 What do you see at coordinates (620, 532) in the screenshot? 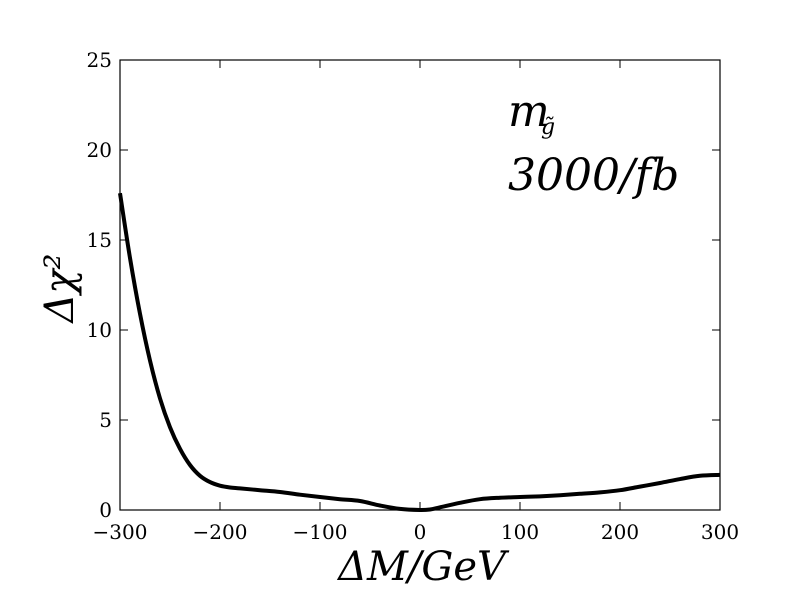
I see `x-tick-label: 200` at bounding box center [620, 532].